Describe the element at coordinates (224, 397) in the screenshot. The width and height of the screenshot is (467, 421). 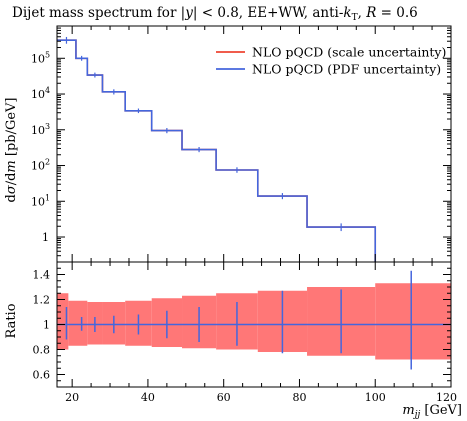
I see `x-tick-label-2: 60` at that location.